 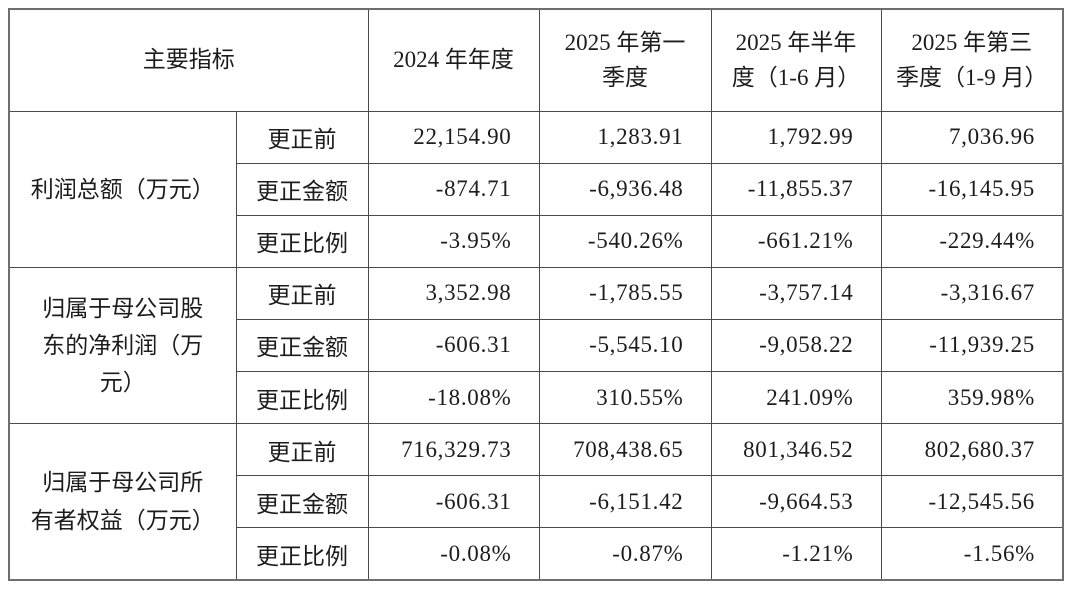 What do you see at coordinates (453, 189) in the screenshot?
I see `value-cell: -874.71` at bounding box center [453, 189].